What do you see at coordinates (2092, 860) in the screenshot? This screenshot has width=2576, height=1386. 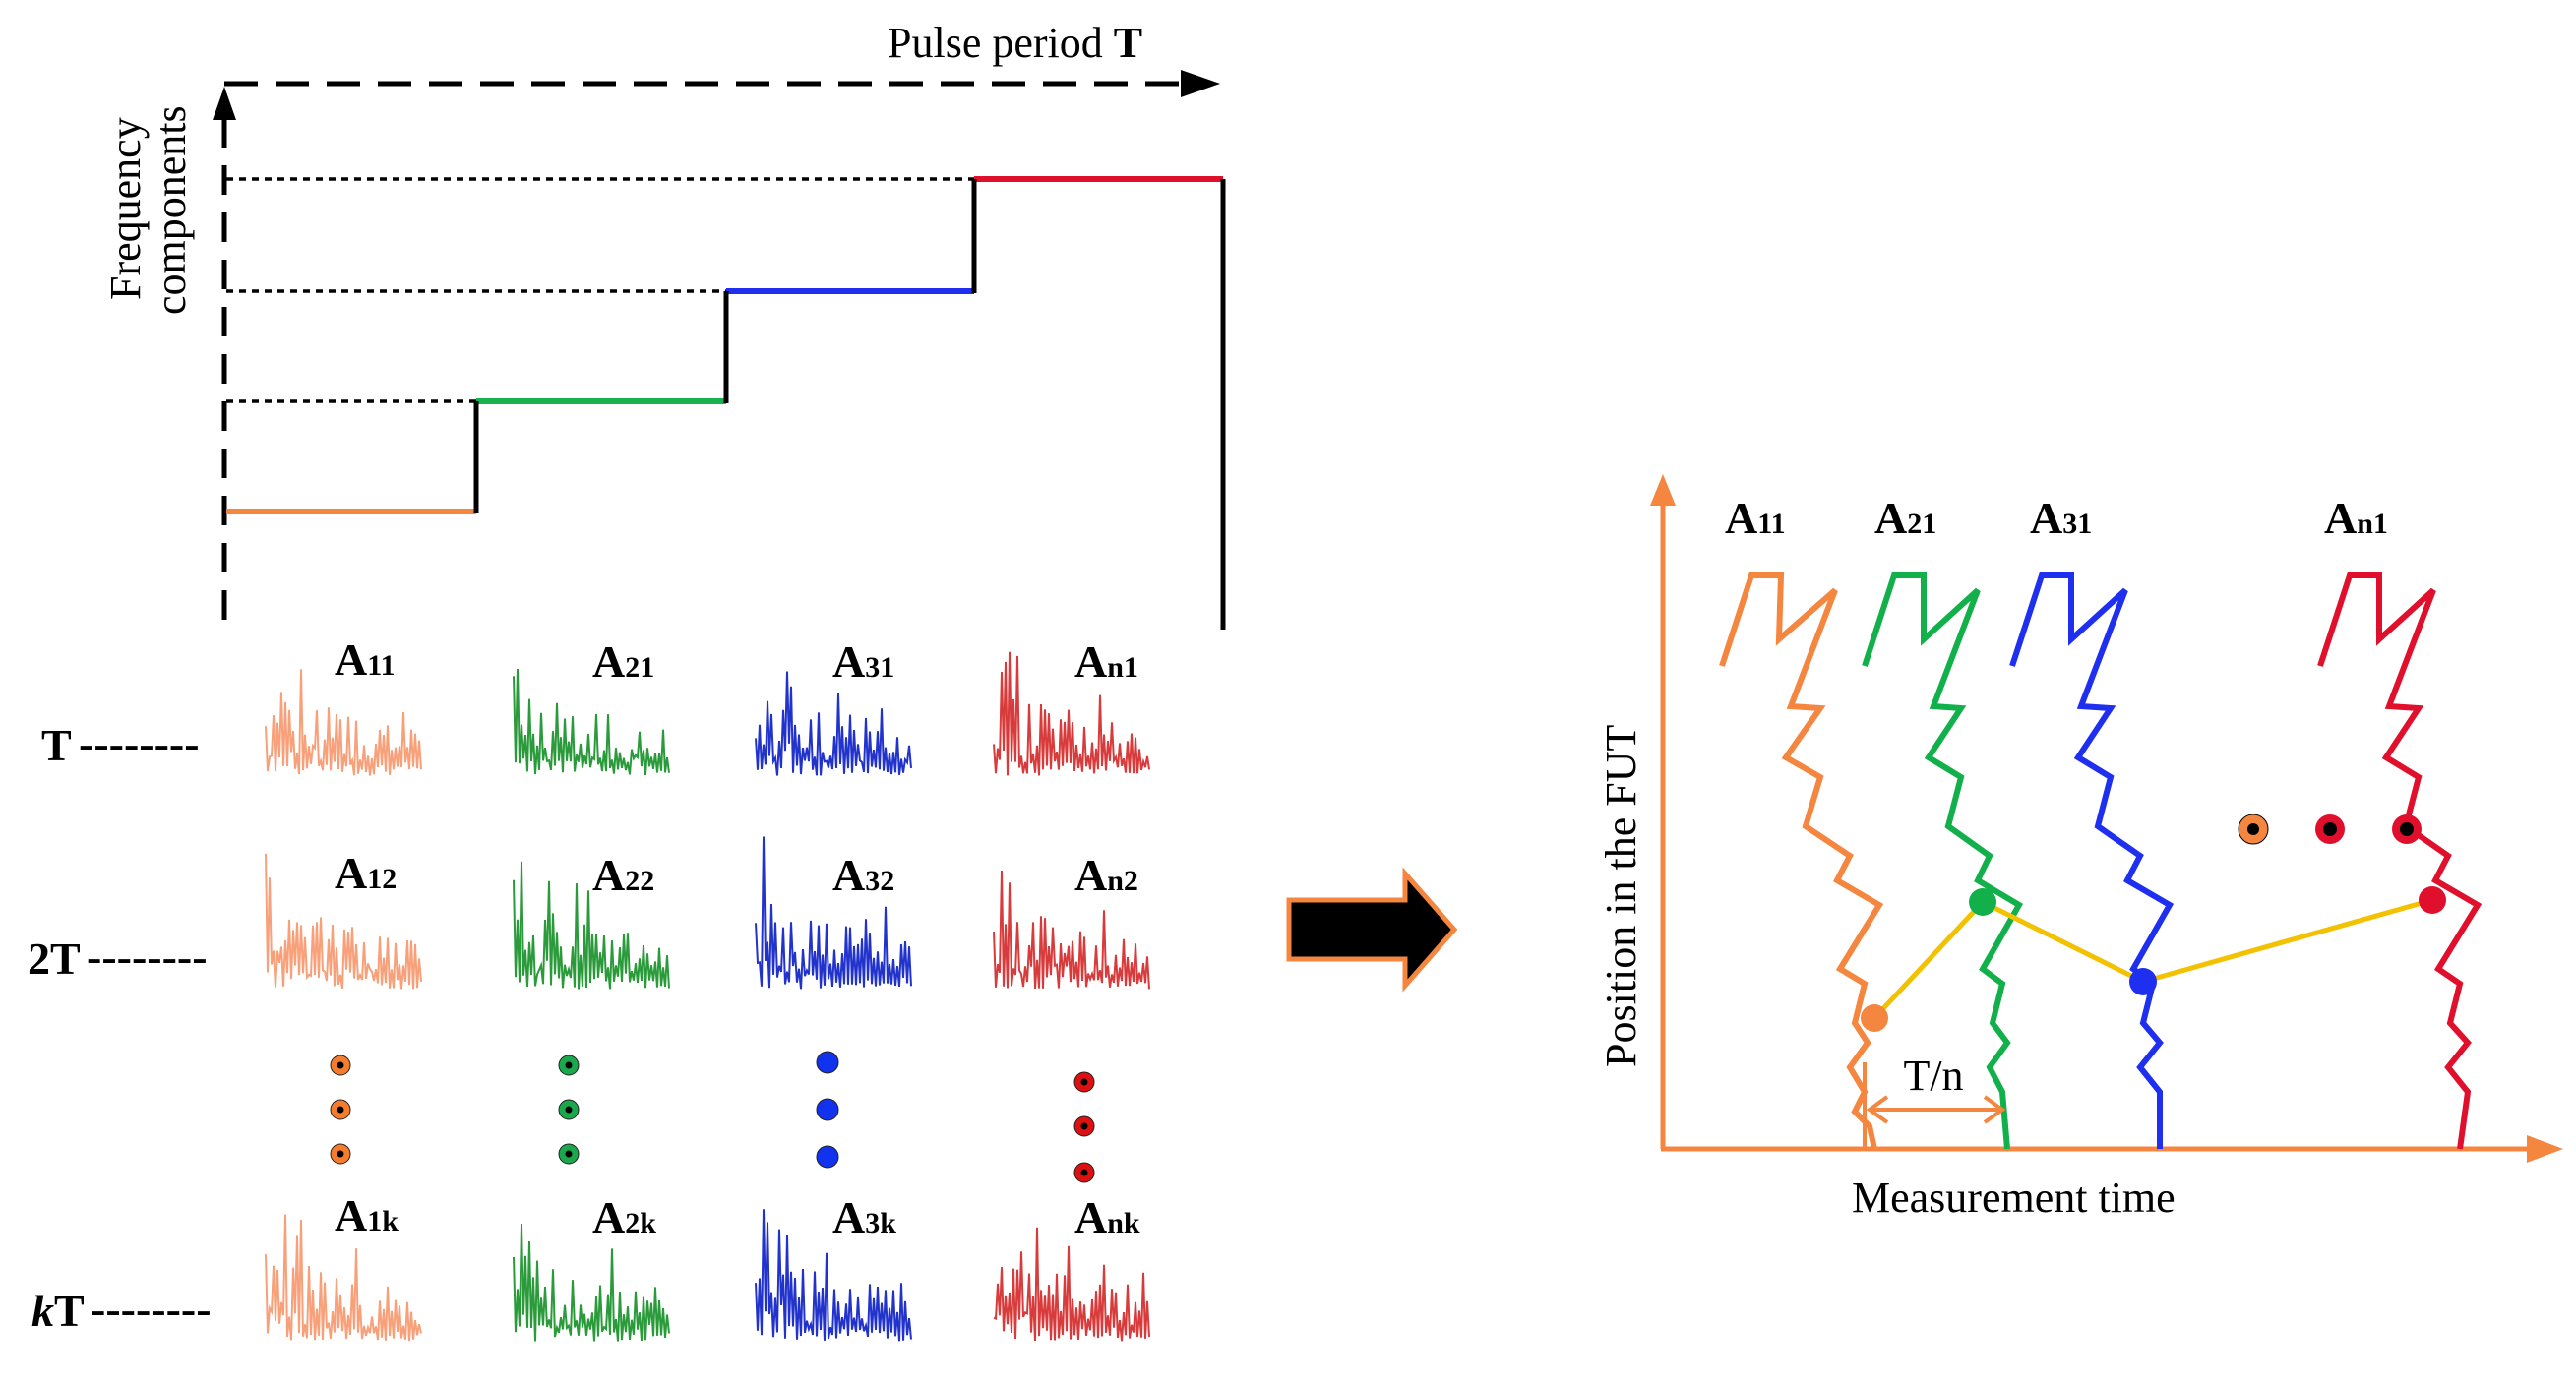 I see `trace-a31` at bounding box center [2092, 860].